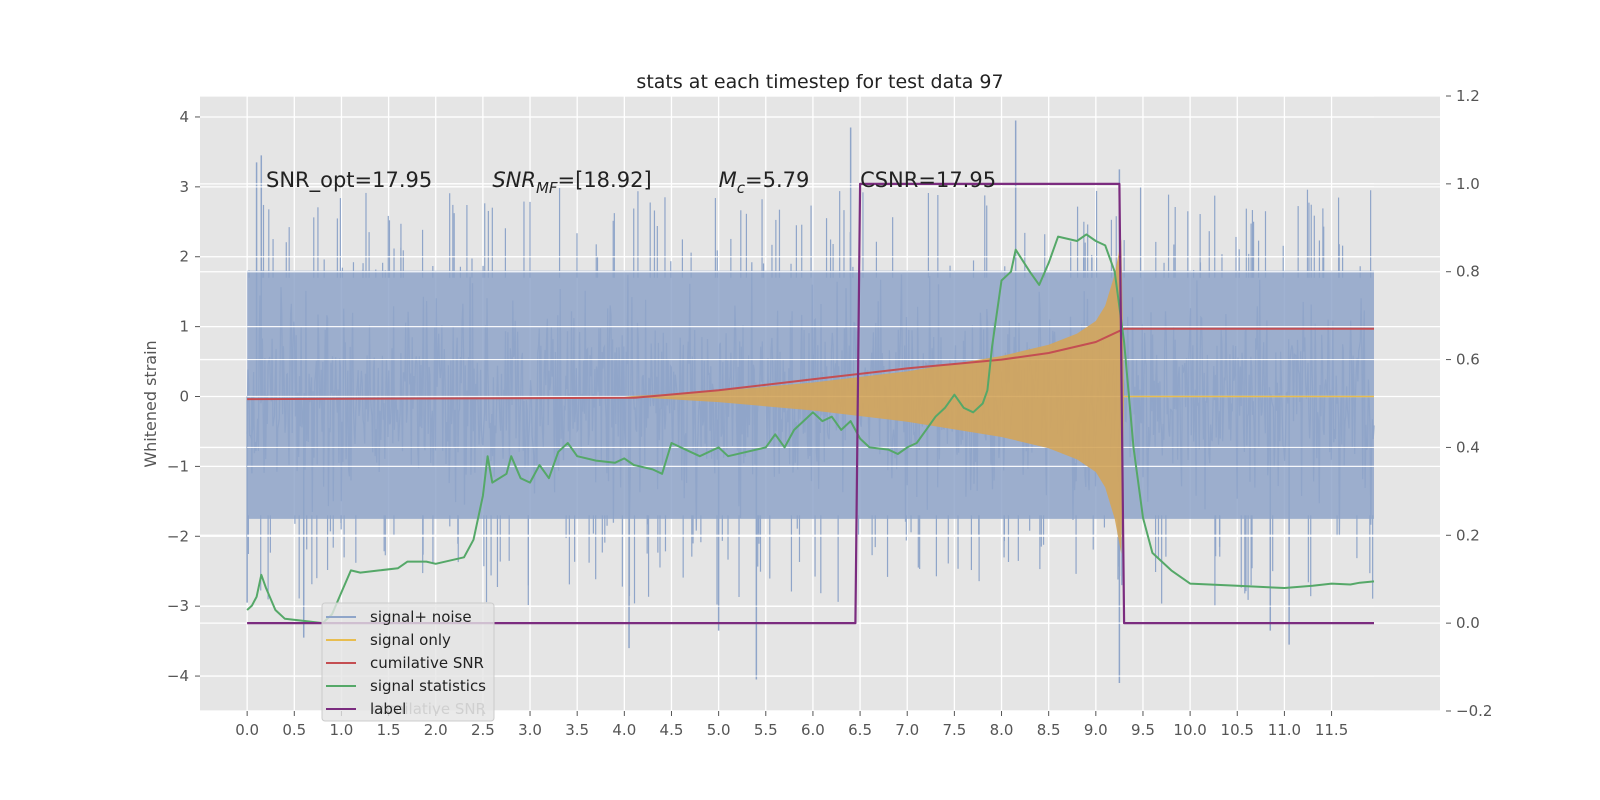  What do you see at coordinates (819, 82) in the screenshot?
I see `chart-title: stats at each timestep for test data 97` at bounding box center [819, 82].